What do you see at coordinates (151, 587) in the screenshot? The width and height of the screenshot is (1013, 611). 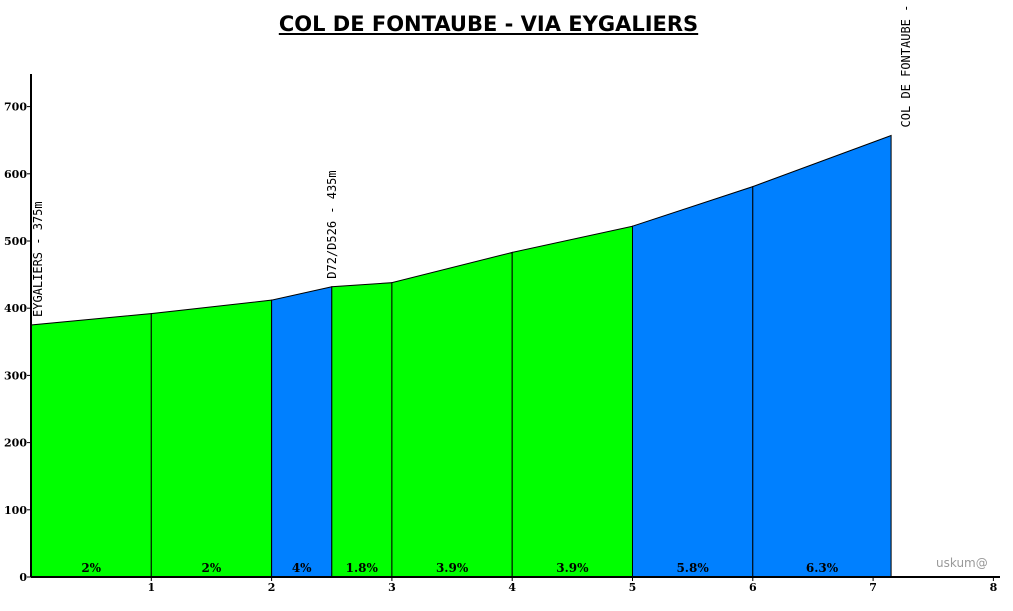 I see `x-tick-label: 1` at bounding box center [151, 587].